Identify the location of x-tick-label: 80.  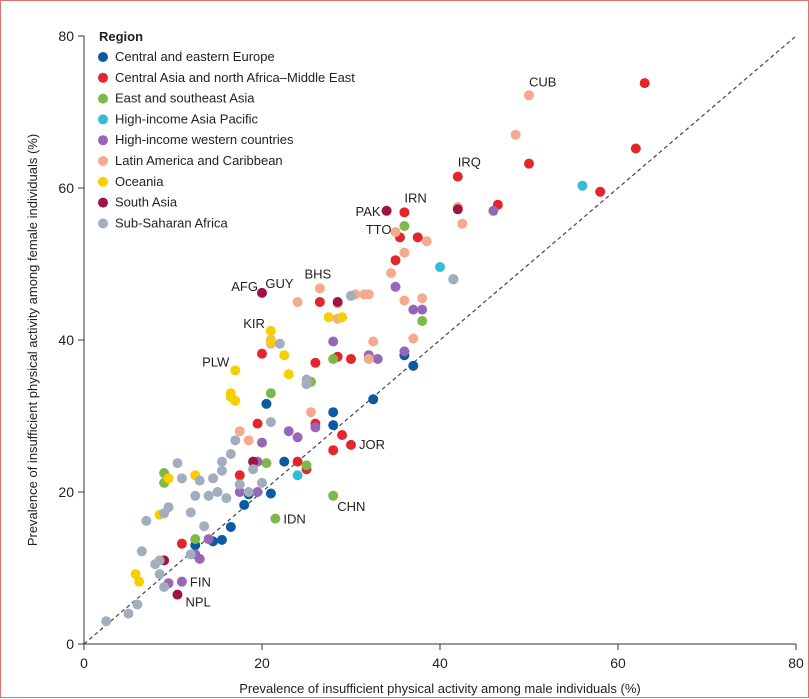
(796, 663).